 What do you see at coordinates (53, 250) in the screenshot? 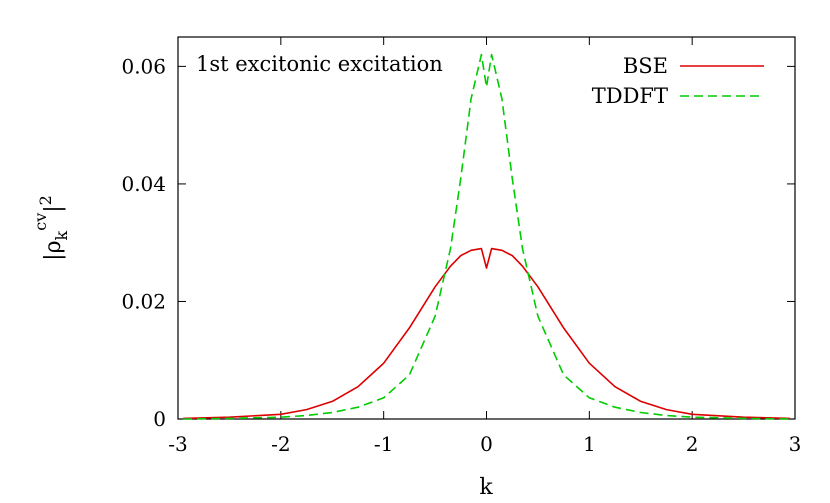
I see `y-axis-title-base: |ρ` at bounding box center [53, 250].